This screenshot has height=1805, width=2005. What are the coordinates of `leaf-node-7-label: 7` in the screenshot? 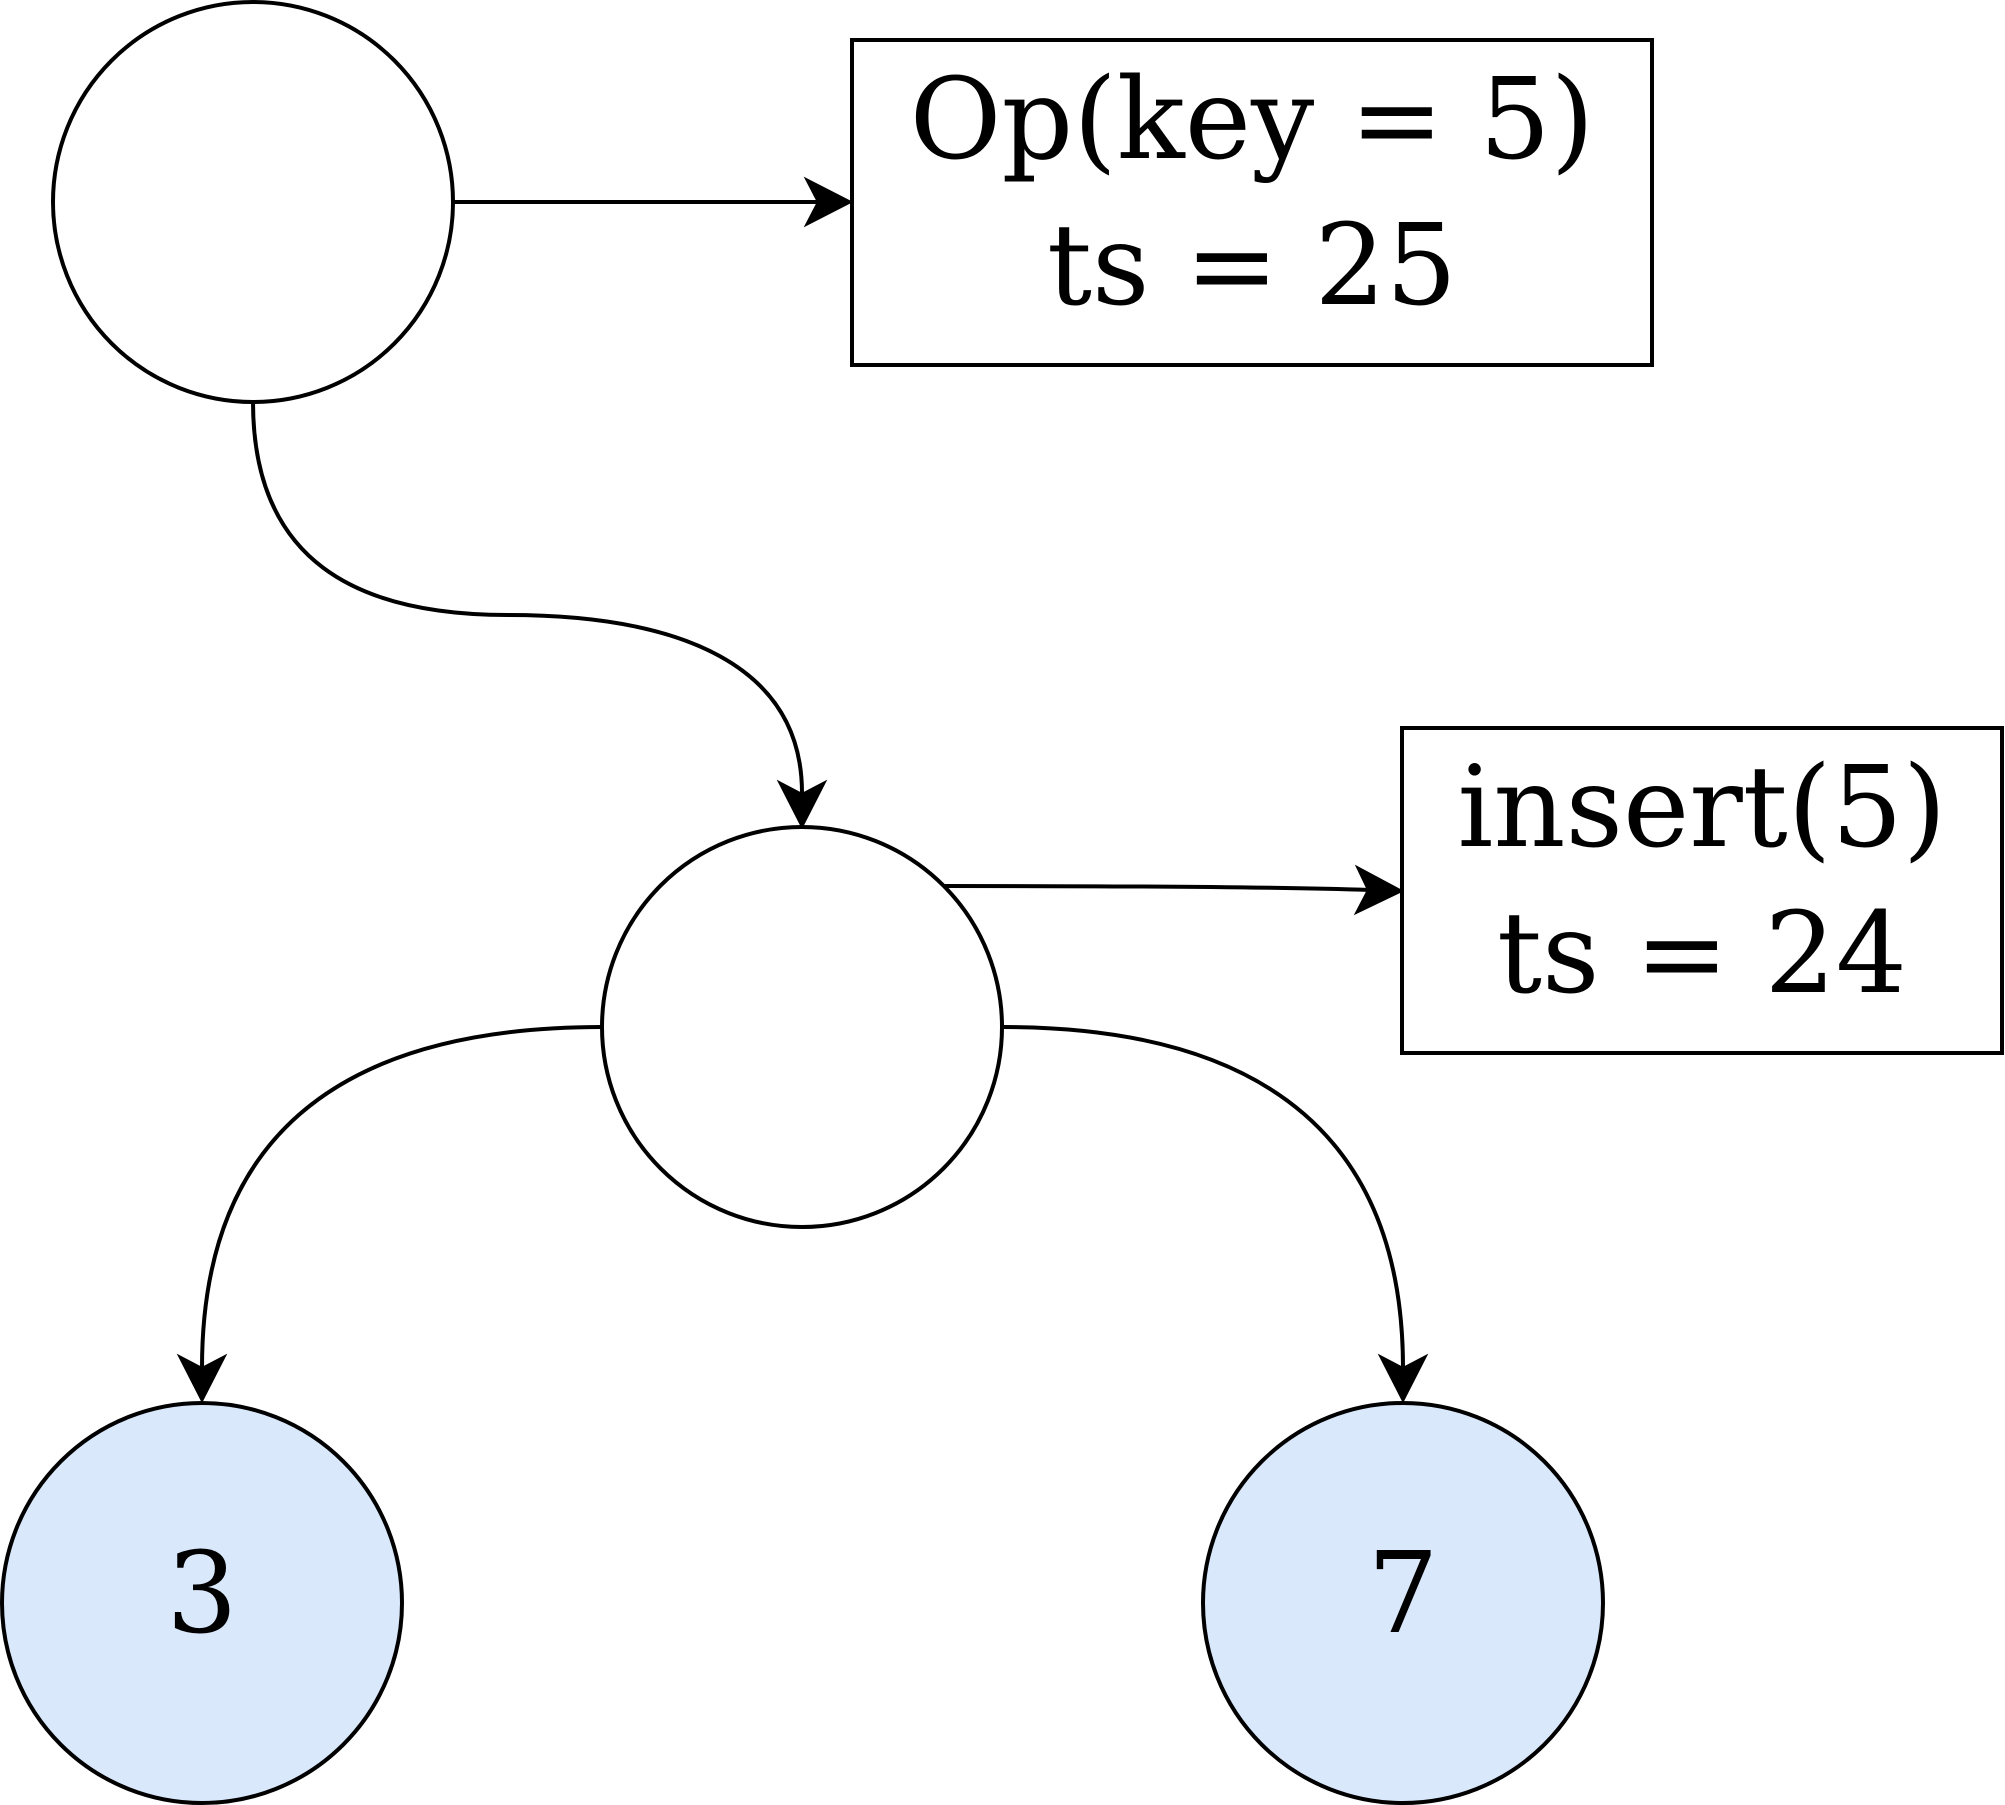 It's located at (1402, 1594).